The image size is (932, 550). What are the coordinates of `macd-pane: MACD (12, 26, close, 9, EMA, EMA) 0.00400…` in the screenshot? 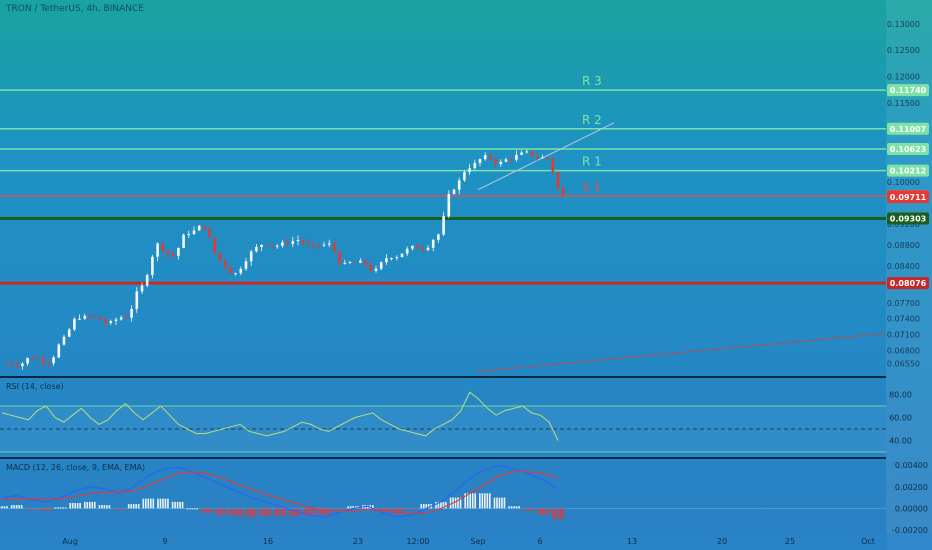 It's located at (464, 498).